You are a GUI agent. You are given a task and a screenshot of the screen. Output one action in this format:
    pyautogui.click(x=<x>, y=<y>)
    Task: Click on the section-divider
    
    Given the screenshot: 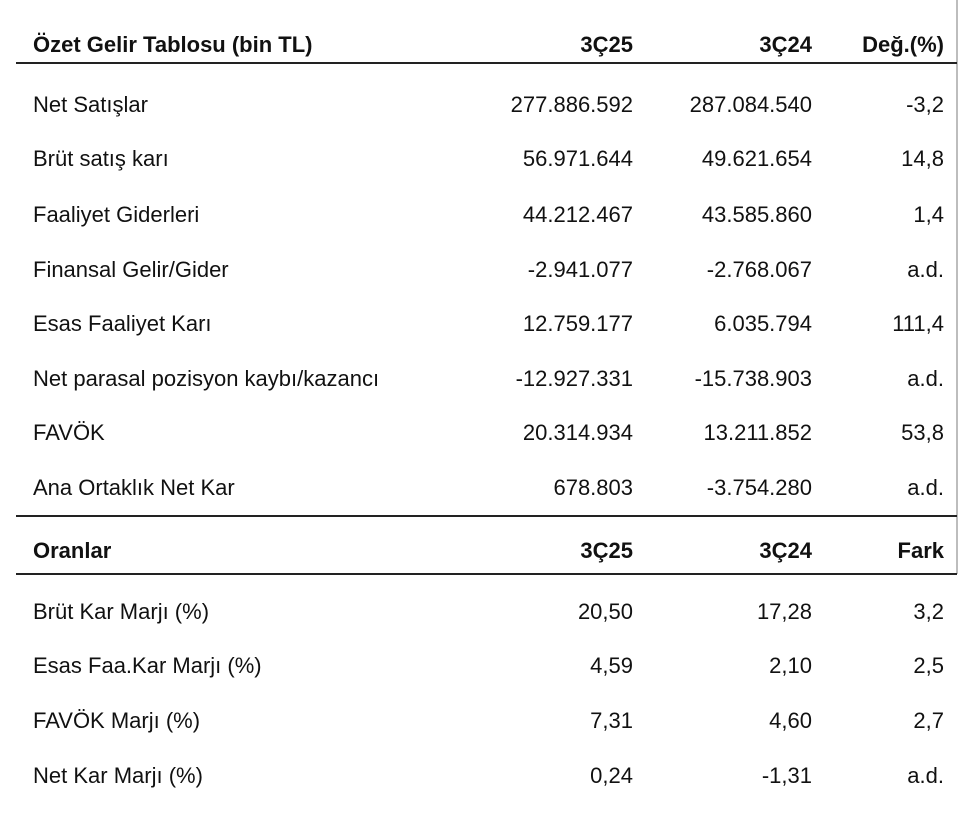 What is the action you would take?
    pyautogui.click(x=486, y=516)
    